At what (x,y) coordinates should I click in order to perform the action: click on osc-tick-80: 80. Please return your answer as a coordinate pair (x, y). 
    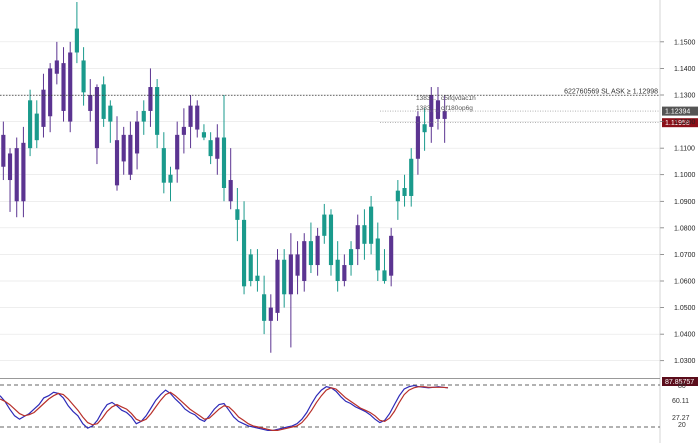
    Looking at the image, I should click on (682, 386).